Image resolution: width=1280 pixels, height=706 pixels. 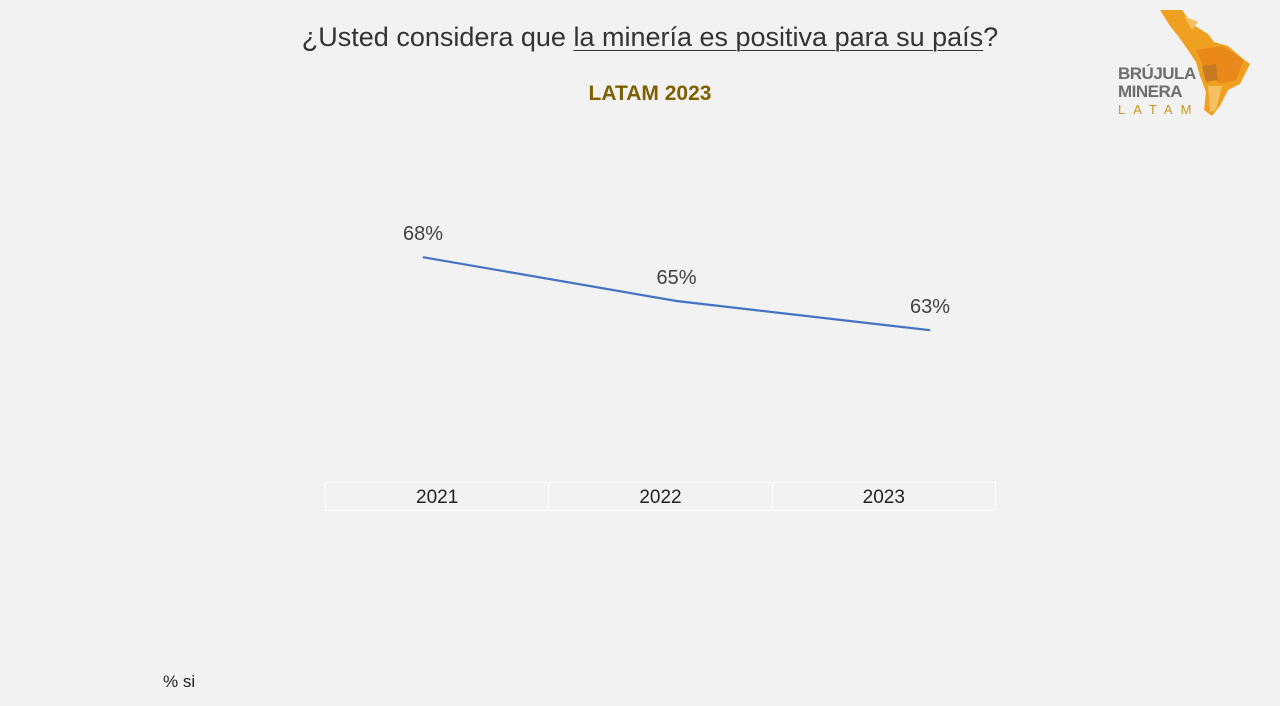 I want to click on title-suffix: ?, so click(x=991, y=37).